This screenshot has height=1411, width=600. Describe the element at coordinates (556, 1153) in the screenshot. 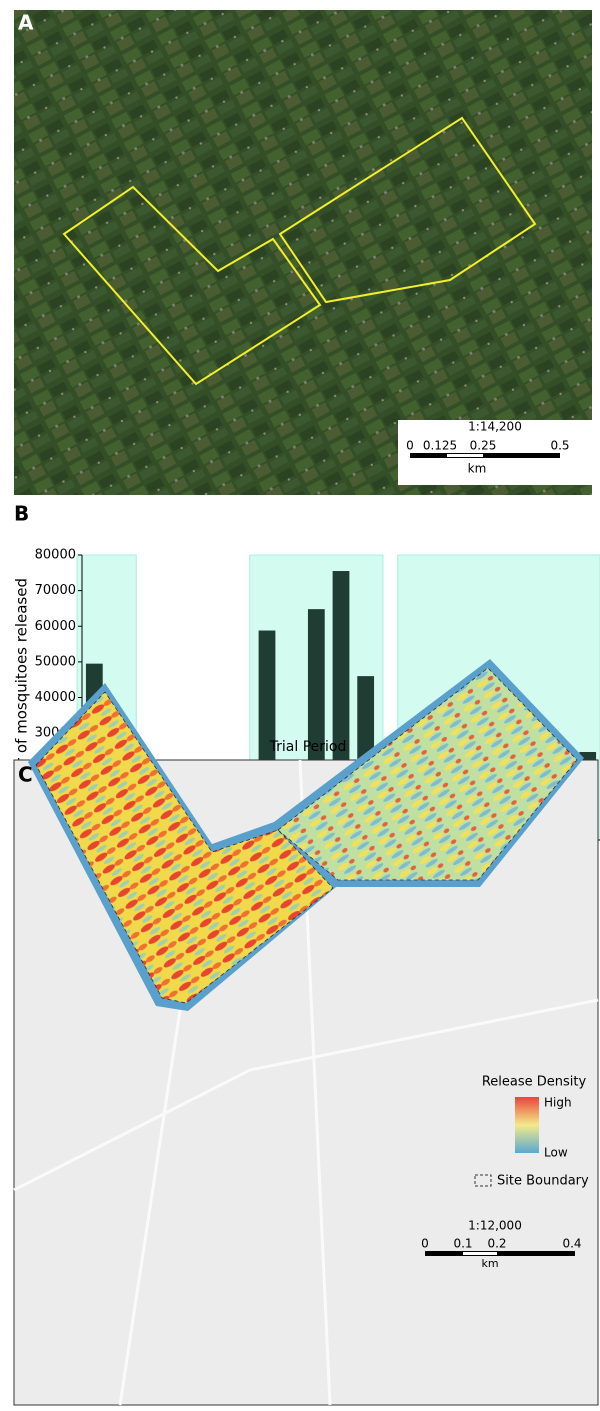

I see `legend-low: Low` at that location.